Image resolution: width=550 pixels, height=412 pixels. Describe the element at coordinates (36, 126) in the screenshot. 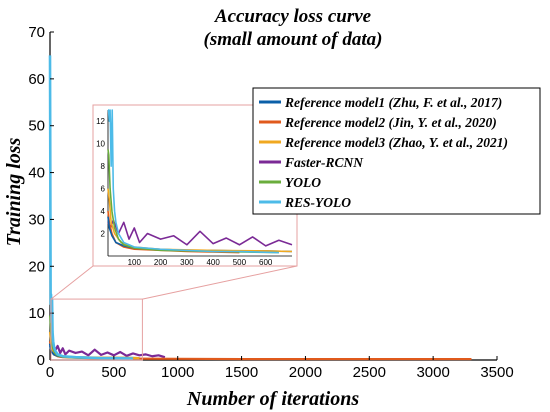

I see `y-tick-label: 50` at that location.